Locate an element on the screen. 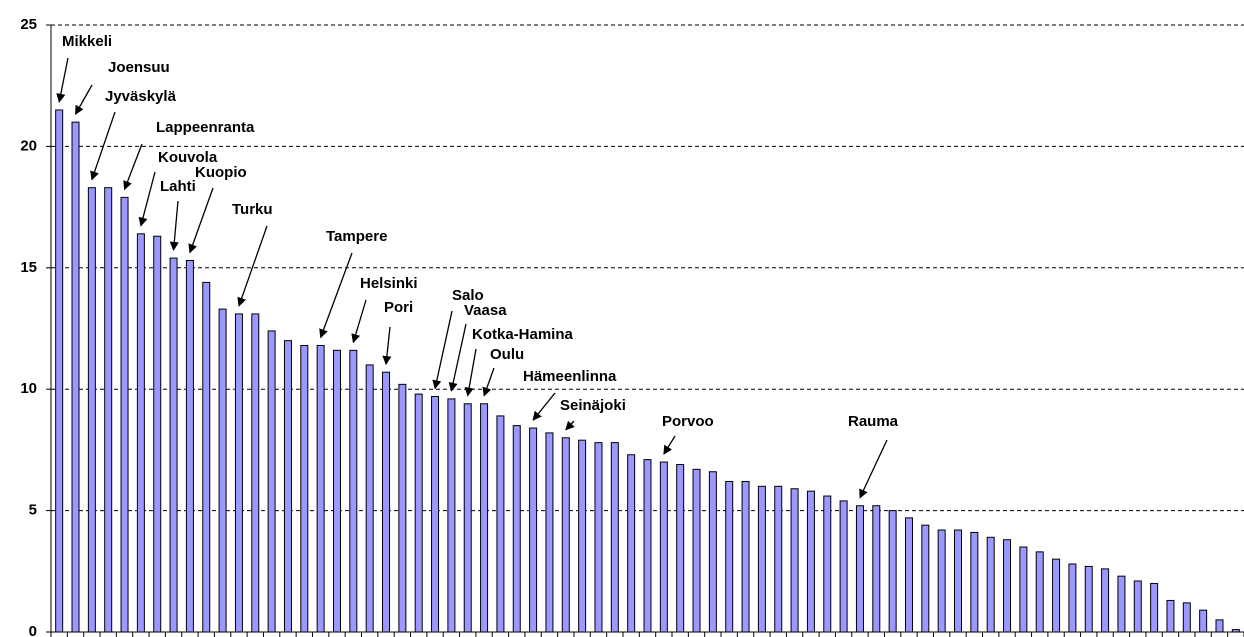  bar-label: Joensuu is located at coordinates (139, 67).